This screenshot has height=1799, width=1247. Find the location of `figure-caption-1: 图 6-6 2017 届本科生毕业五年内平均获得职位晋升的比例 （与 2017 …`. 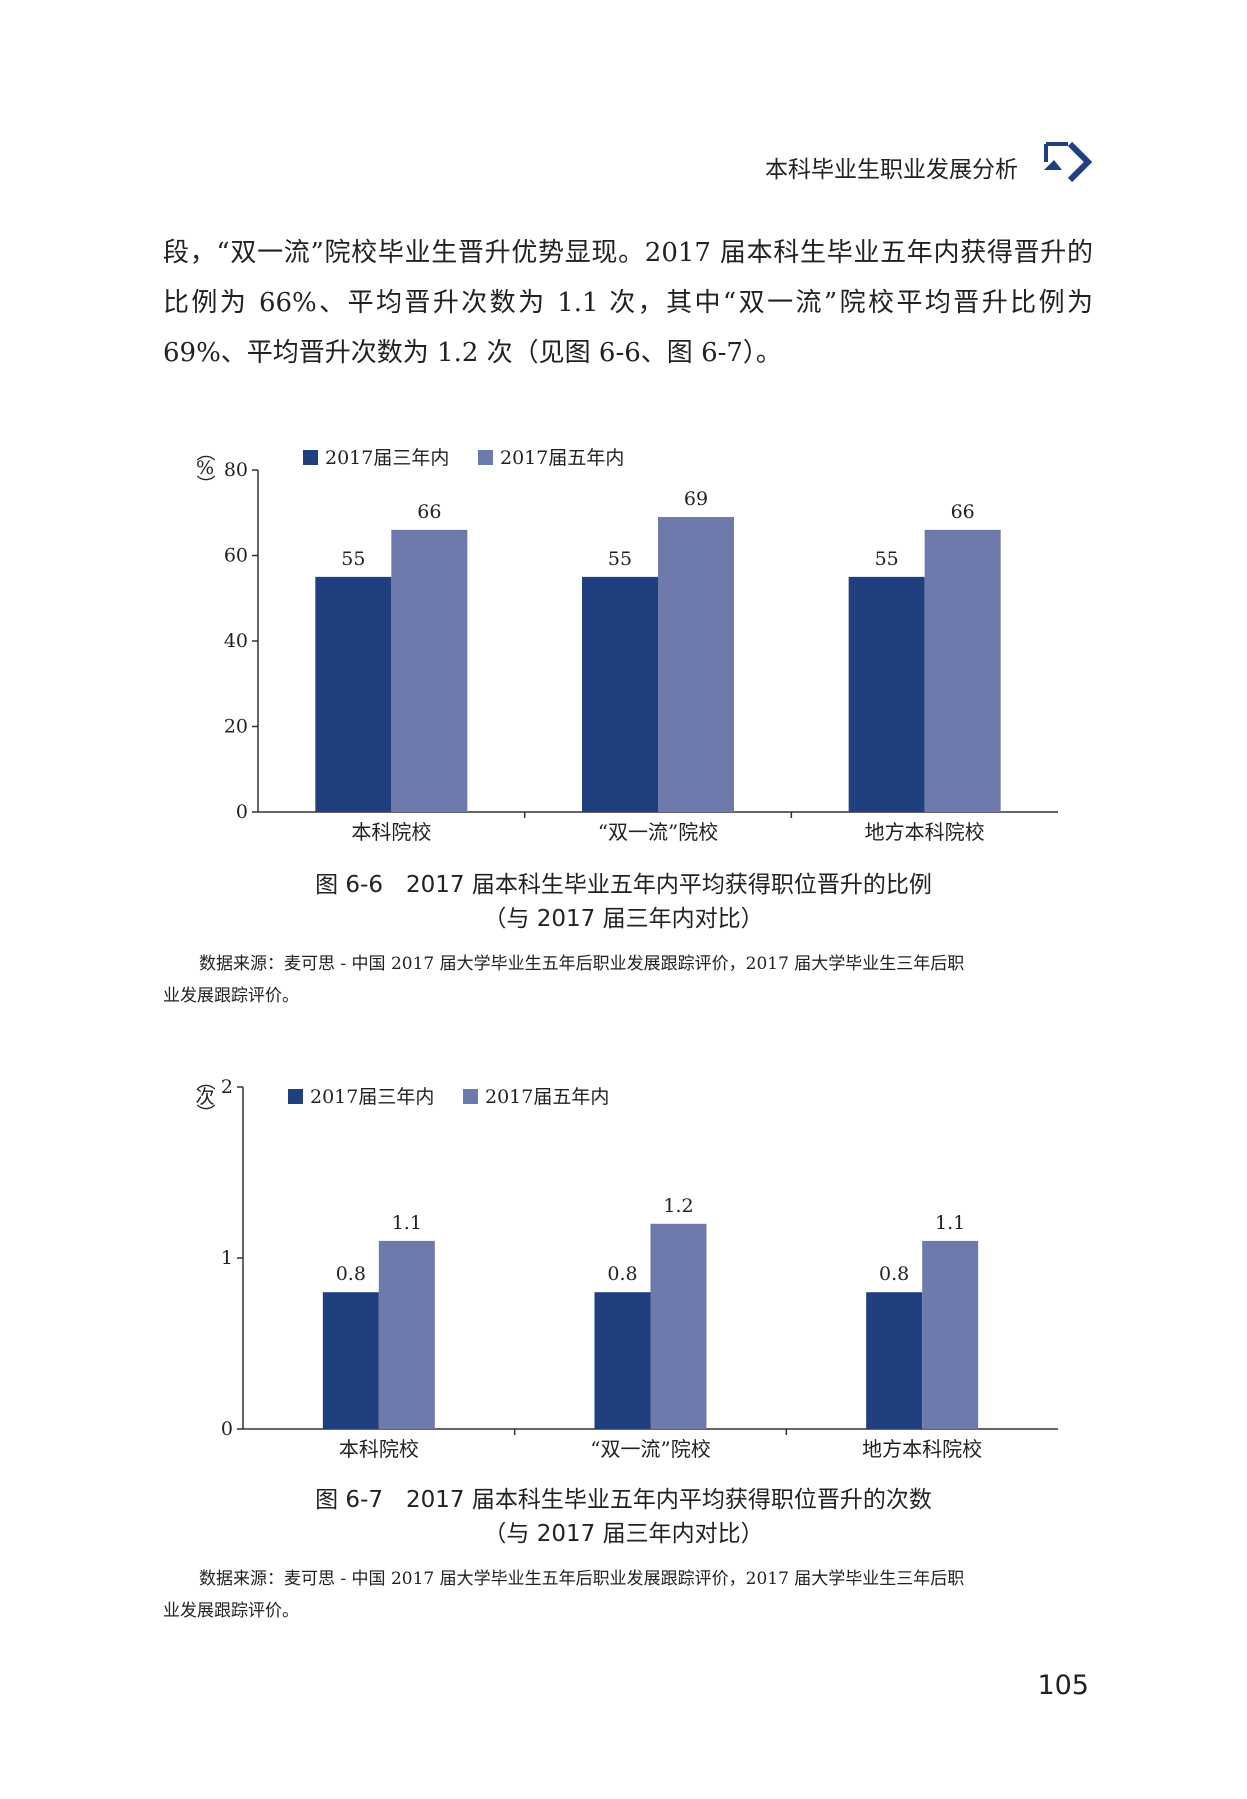

figure-caption-1: 图 6-6 2017 届本科生毕业五年内平均获得职位晋升的比例 （与 2017 … is located at coordinates (623, 902).